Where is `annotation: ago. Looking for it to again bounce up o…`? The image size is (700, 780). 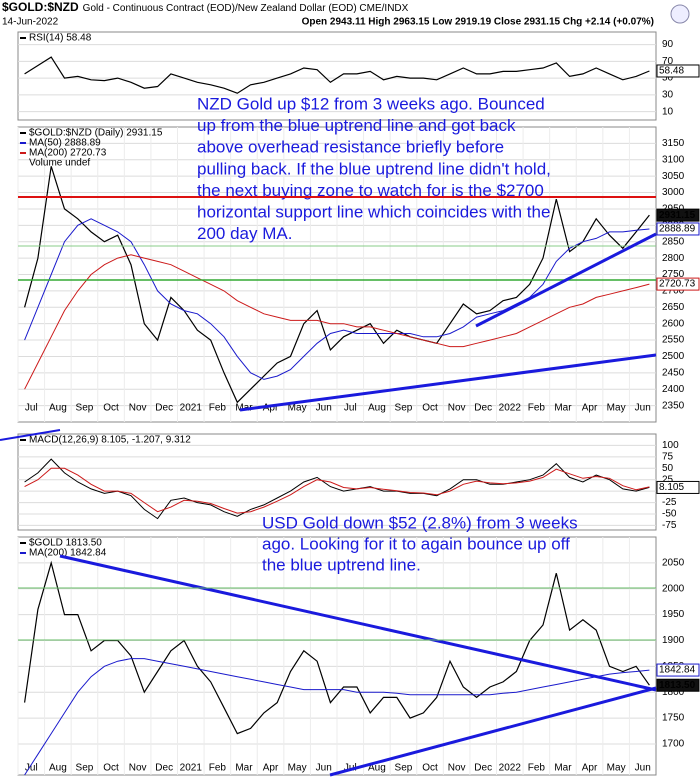 annotation: ago. Looking for it to again bounce up o… is located at coordinates (416, 543).